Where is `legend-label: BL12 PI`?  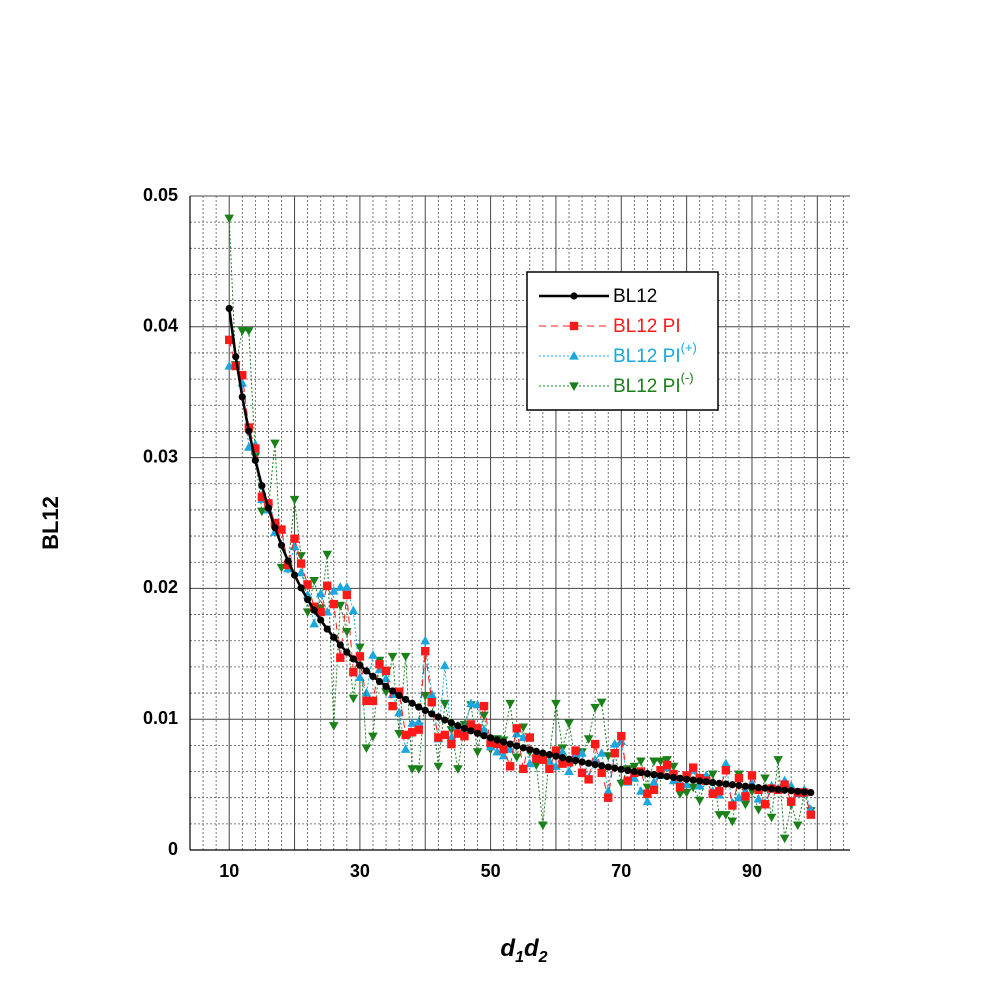 legend-label: BL12 PI is located at coordinates (647, 326).